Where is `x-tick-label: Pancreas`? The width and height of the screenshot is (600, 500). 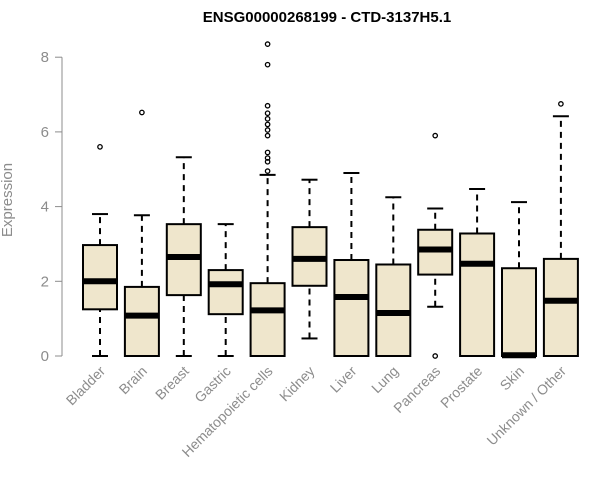
x-tick-label: Pancreas is located at coordinates (416, 389).